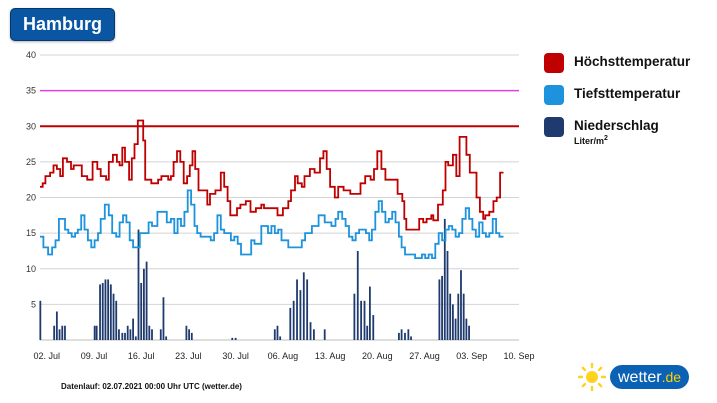  Describe the element at coordinates (330, 356) in the screenshot. I see `x-tick-label: 13. Aug` at that location.